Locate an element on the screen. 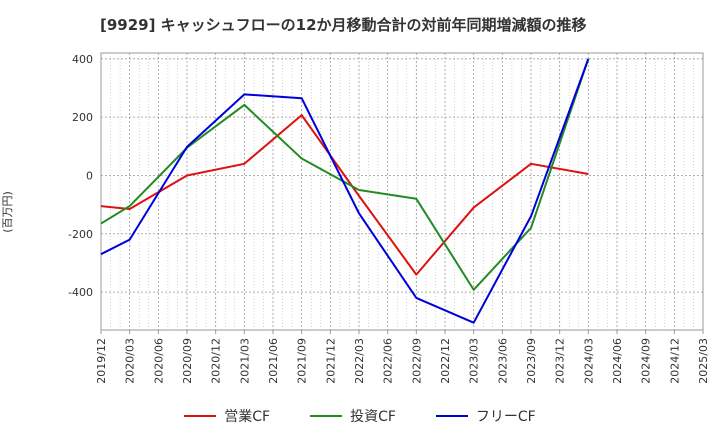  x-tick-label: 2023/09 is located at coordinates (531, 361).